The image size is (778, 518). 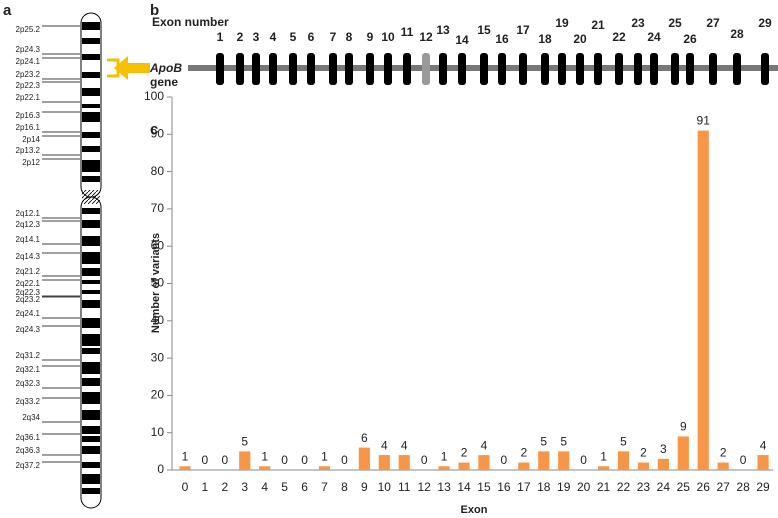 I want to click on exon-number: 18, so click(x=545, y=39).